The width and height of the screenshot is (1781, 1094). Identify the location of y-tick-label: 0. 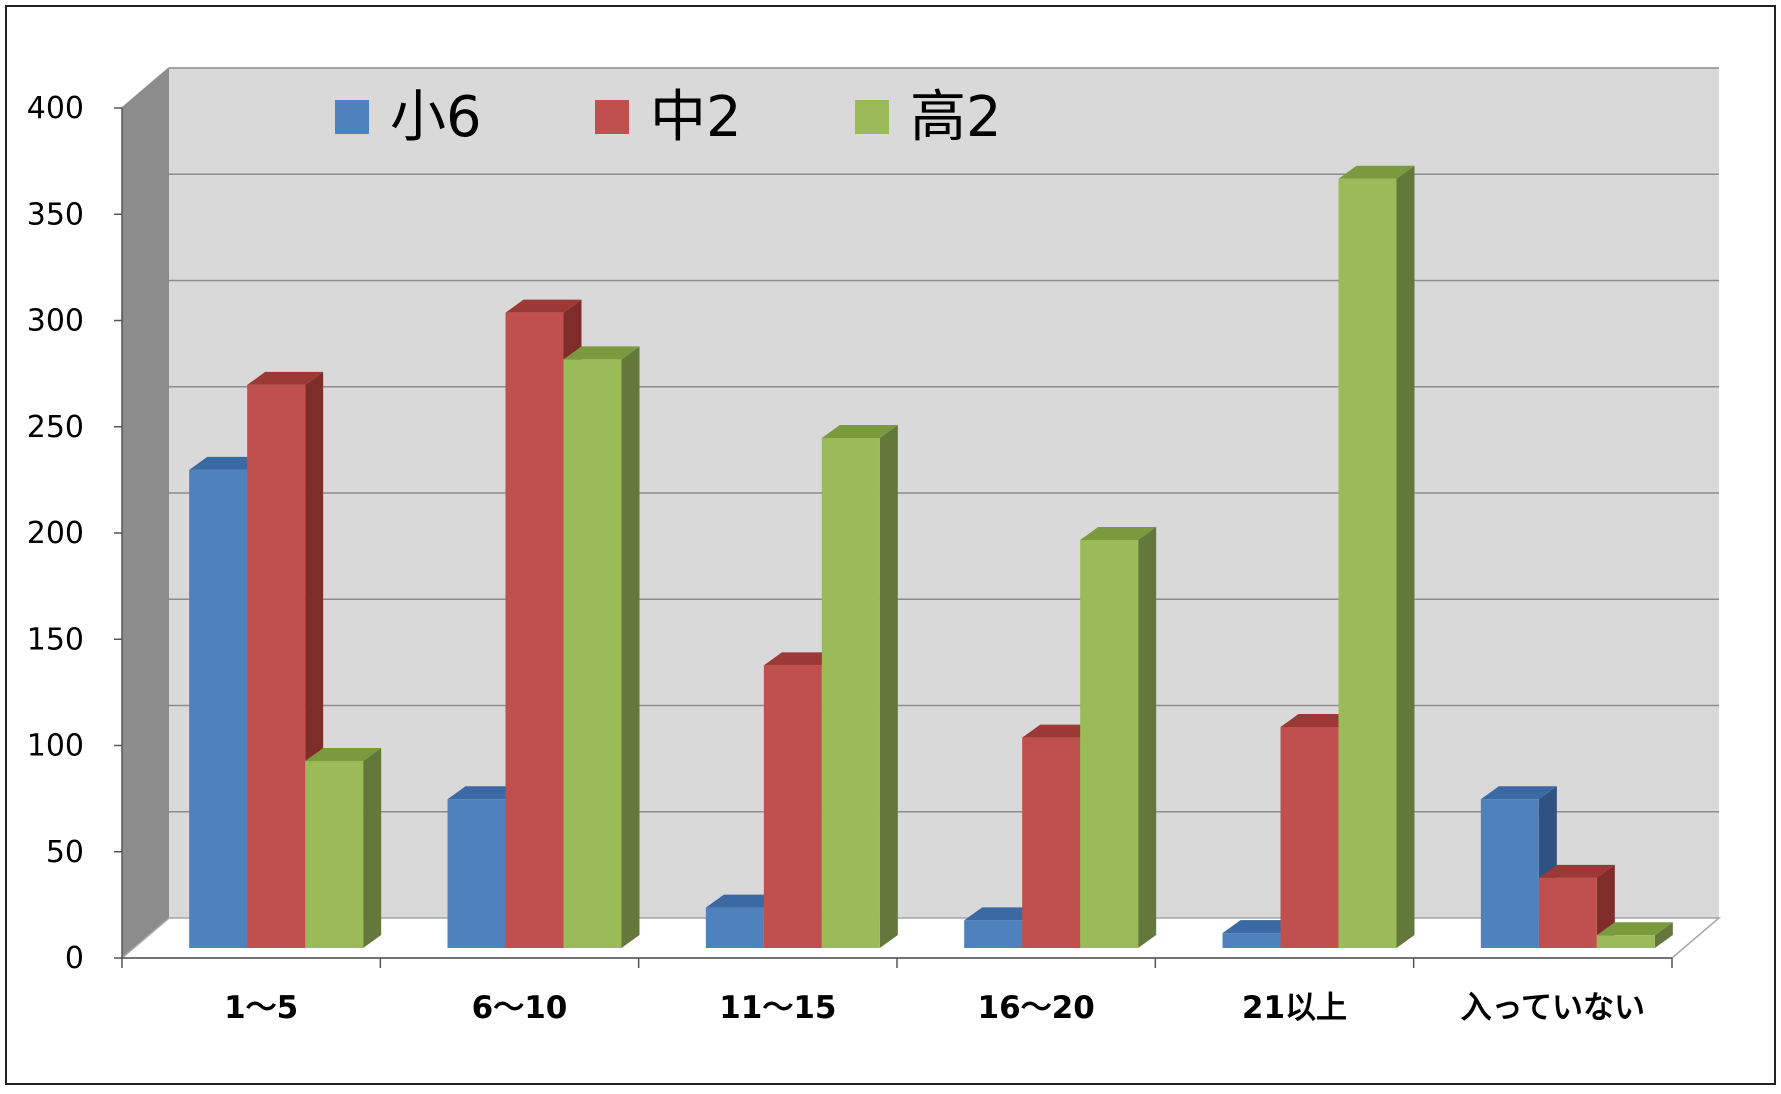
(74, 958).